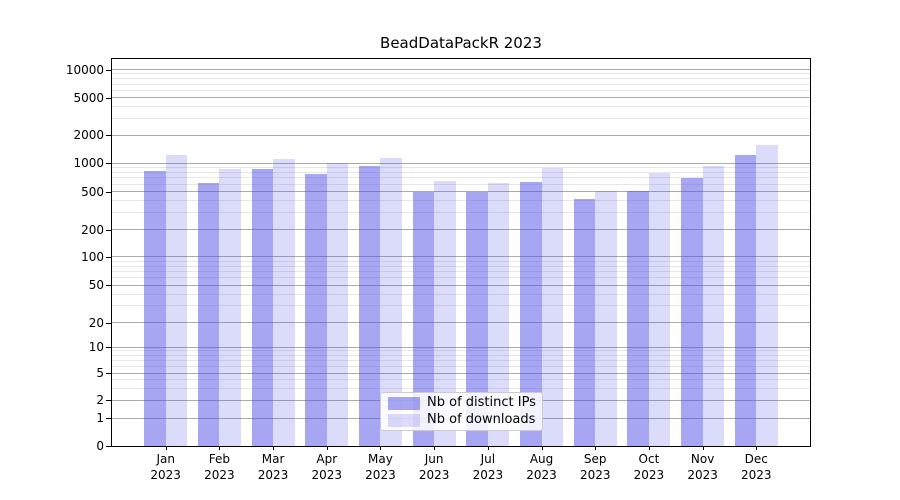 This screenshot has width=900, height=500. What do you see at coordinates (88, 97) in the screenshot?
I see `y-tick-label-5000: 5000` at bounding box center [88, 97].